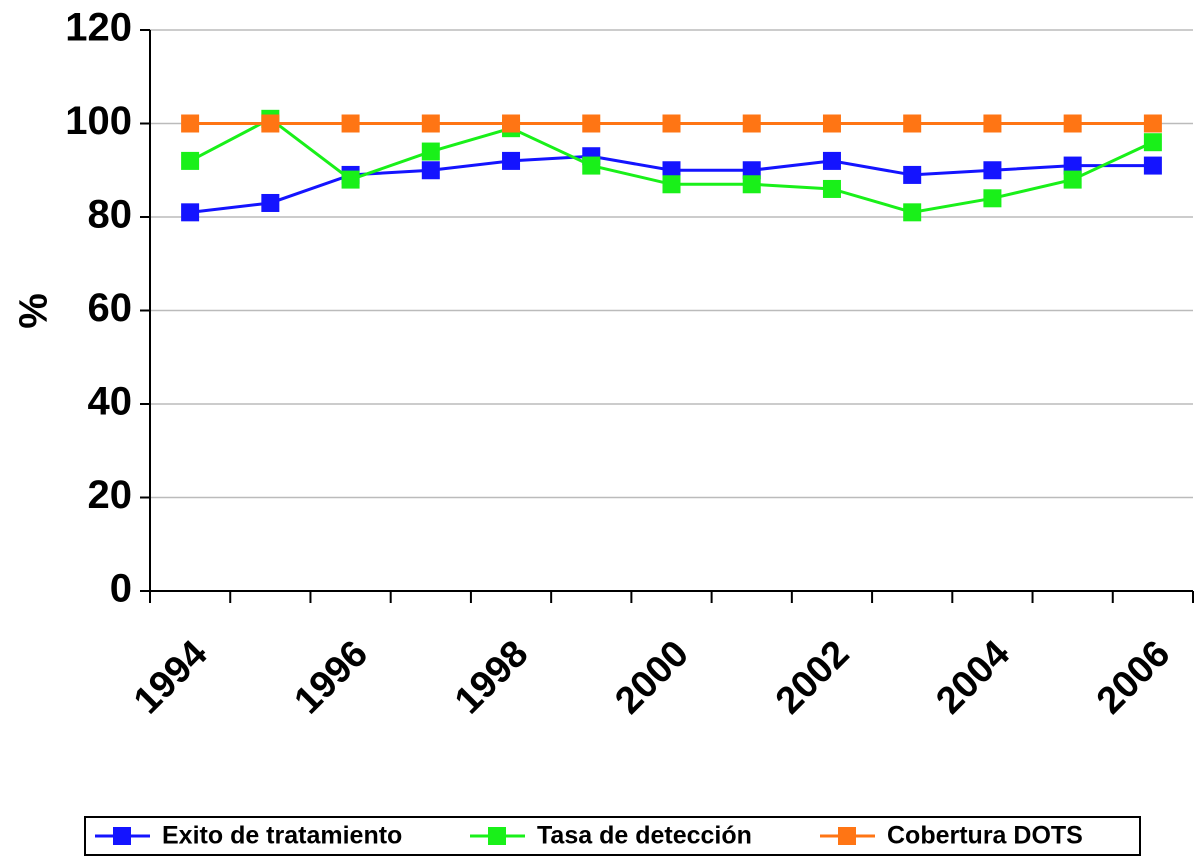 This screenshot has width=1195, height=858. Describe the element at coordinates (1133, 677) in the screenshot. I see `x-tick-label: 2006` at that location.